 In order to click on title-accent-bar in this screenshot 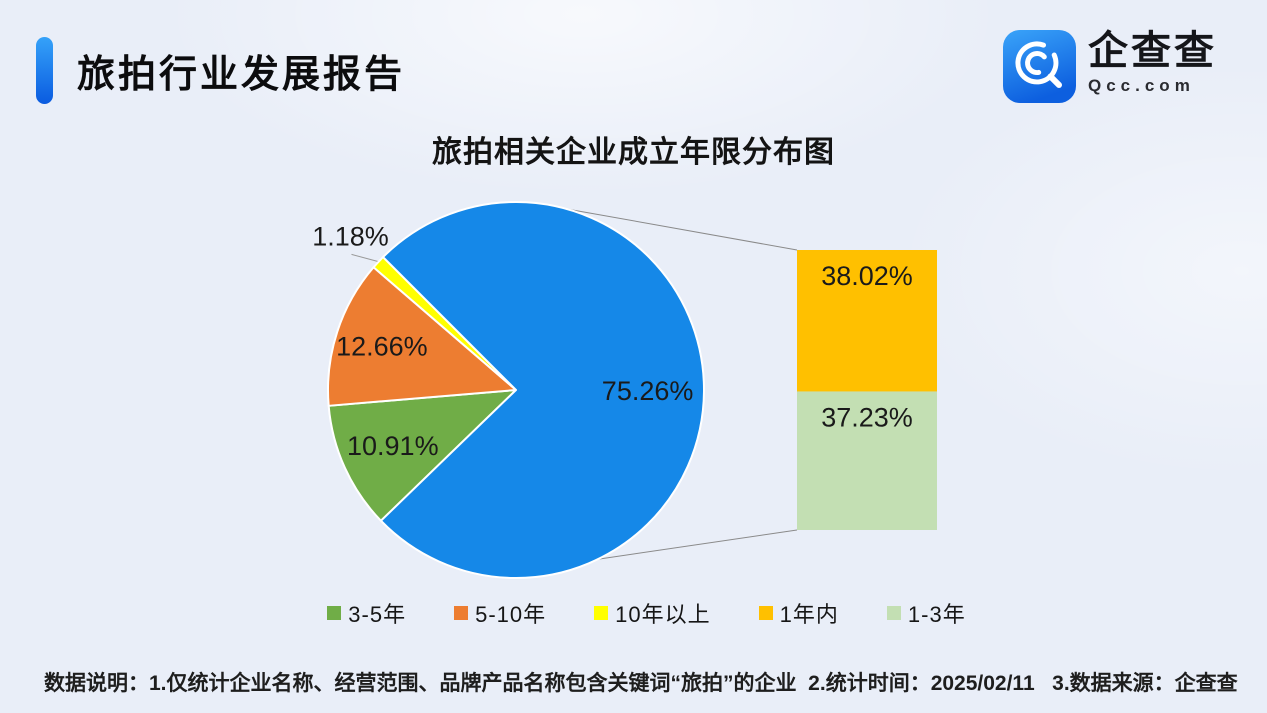, I will do `click(44, 70)`.